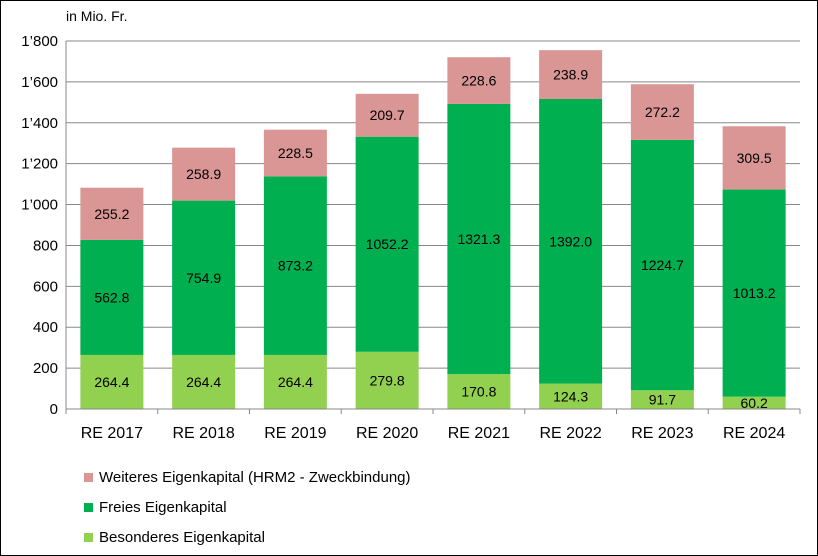 The height and width of the screenshot is (556, 818). What do you see at coordinates (387, 433) in the screenshot?
I see `x-tick-label-re-2020: RE 2020` at bounding box center [387, 433].